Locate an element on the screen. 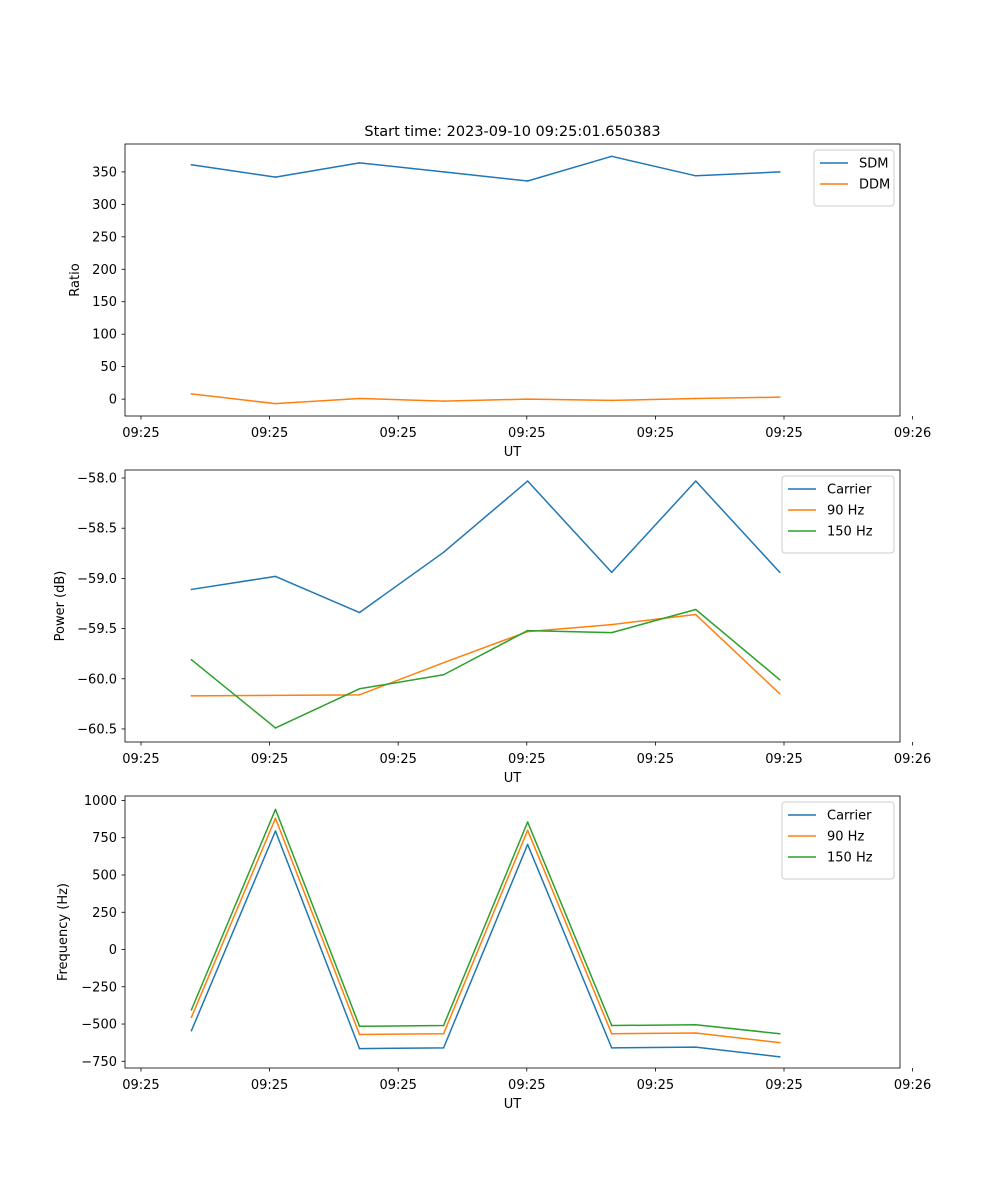 The width and height of the screenshot is (1000, 1200). y-tick-label: 200 is located at coordinates (104, 270).